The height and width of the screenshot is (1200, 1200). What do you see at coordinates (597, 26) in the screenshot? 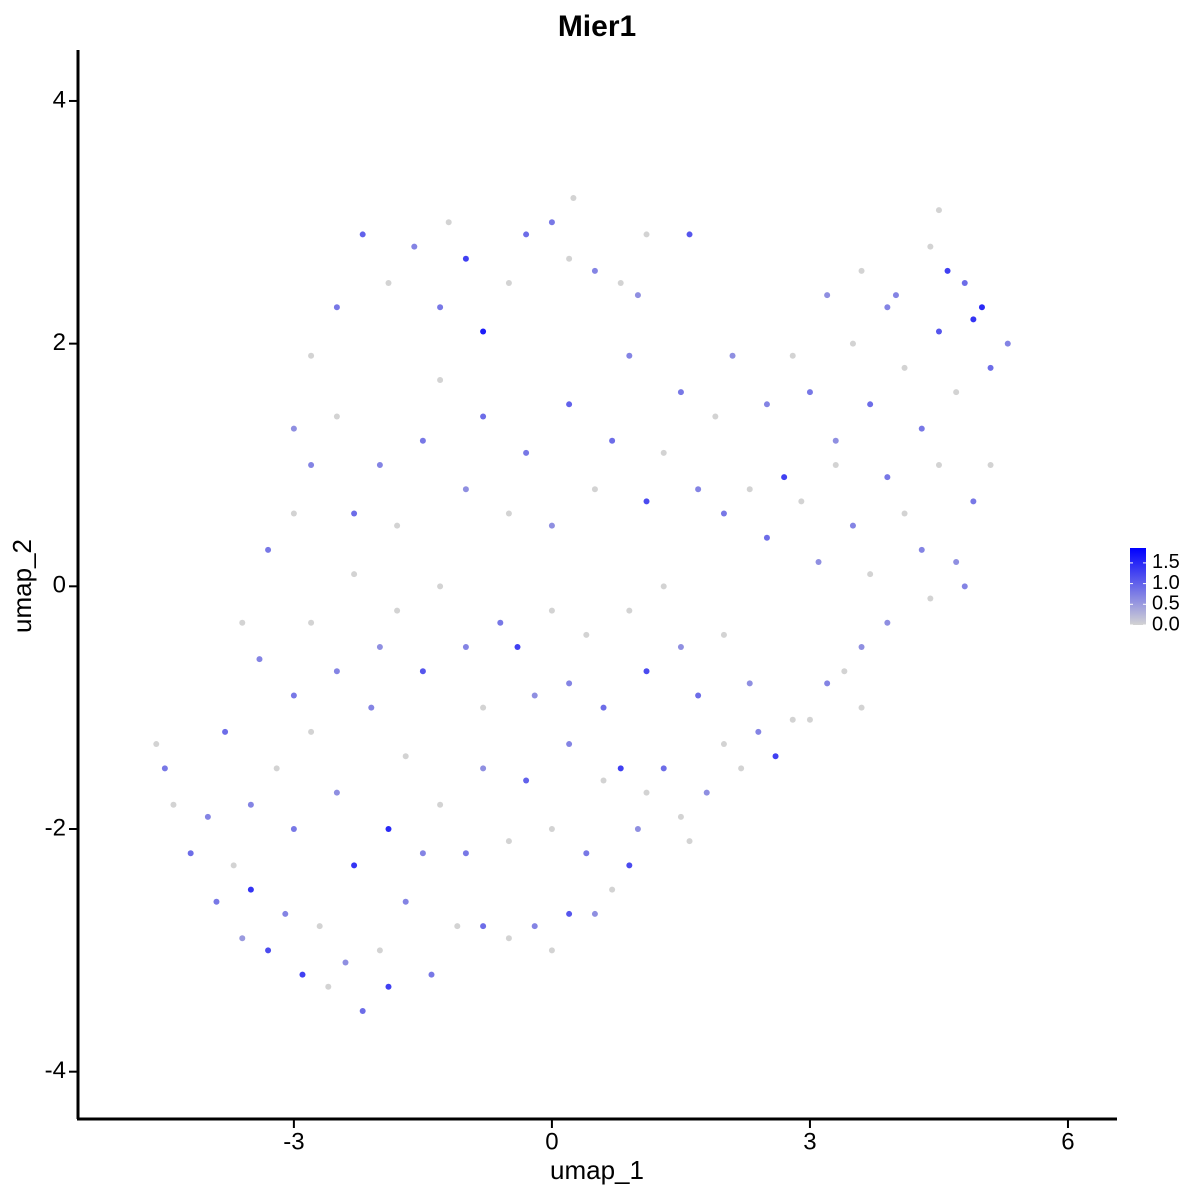
I see `chart-title: Mier1` at bounding box center [597, 26].